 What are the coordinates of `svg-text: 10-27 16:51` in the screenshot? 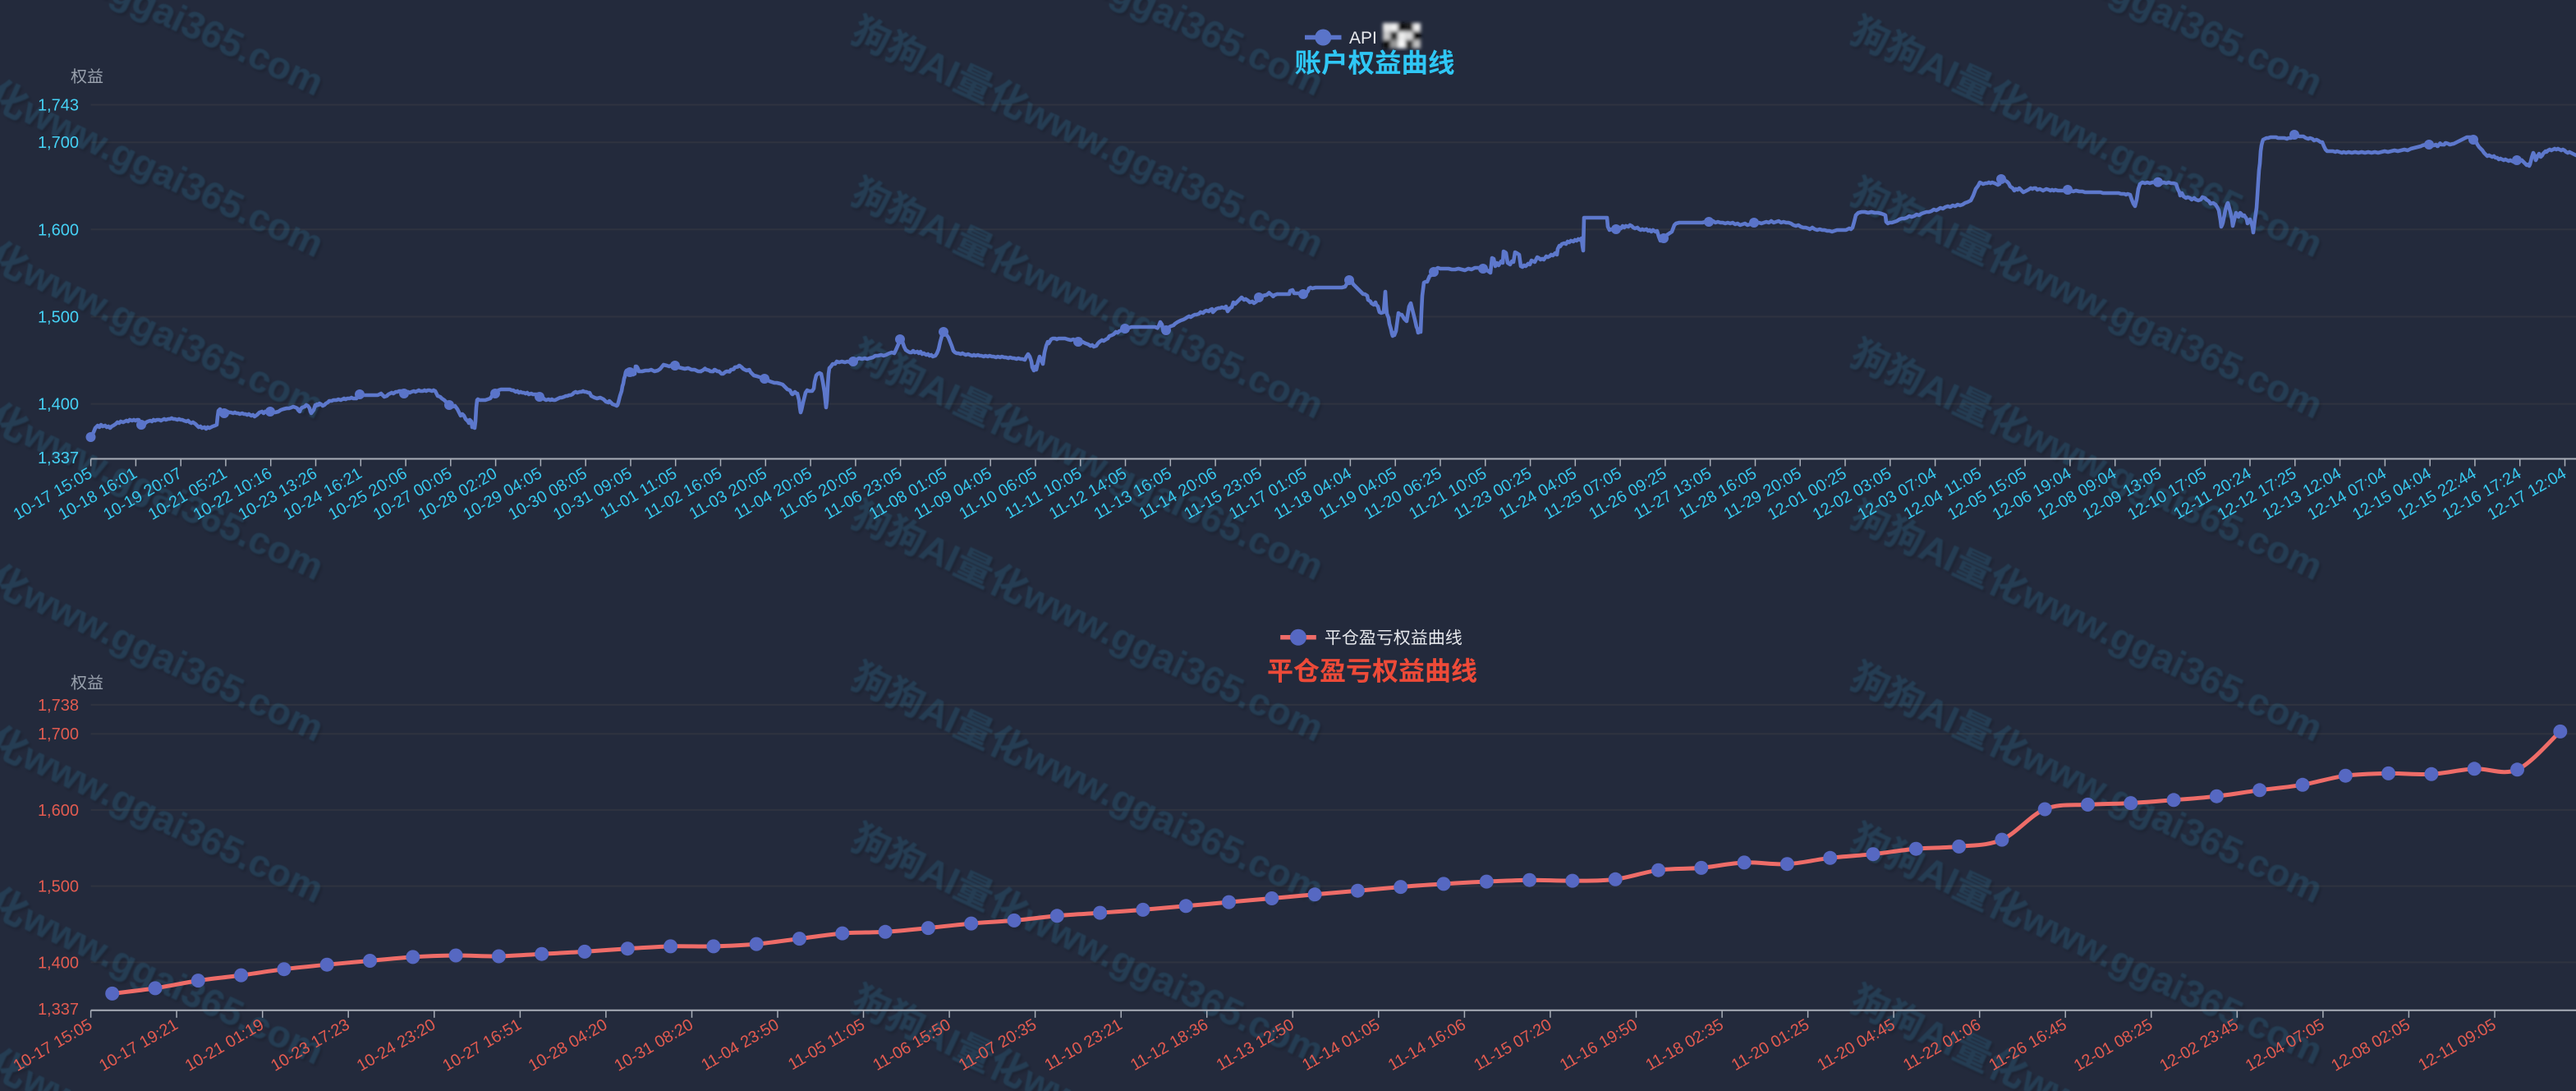 It's located at (481, 1045).